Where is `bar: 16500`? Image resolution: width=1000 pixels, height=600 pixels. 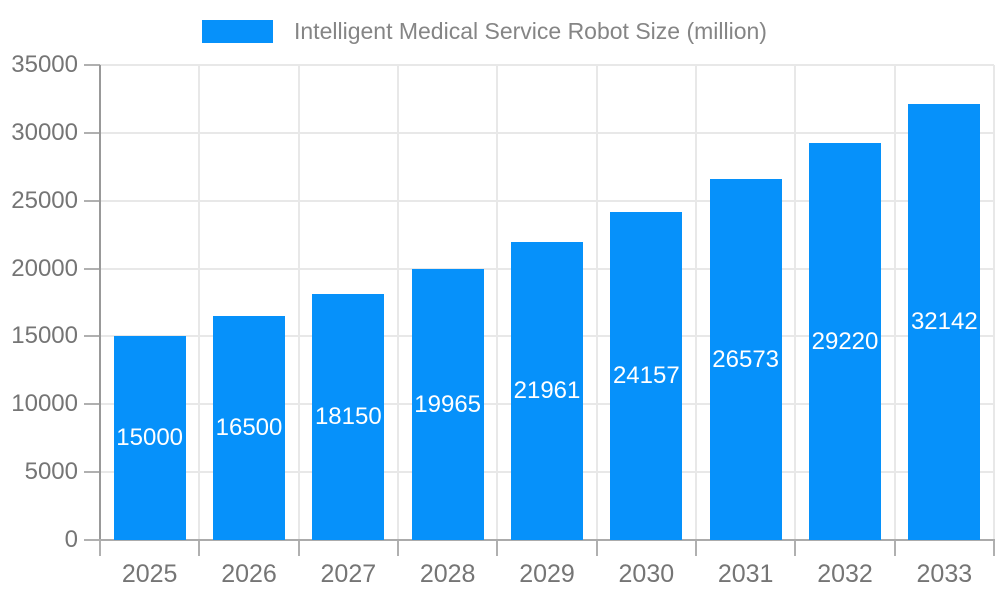 bar: 16500 is located at coordinates (249, 428).